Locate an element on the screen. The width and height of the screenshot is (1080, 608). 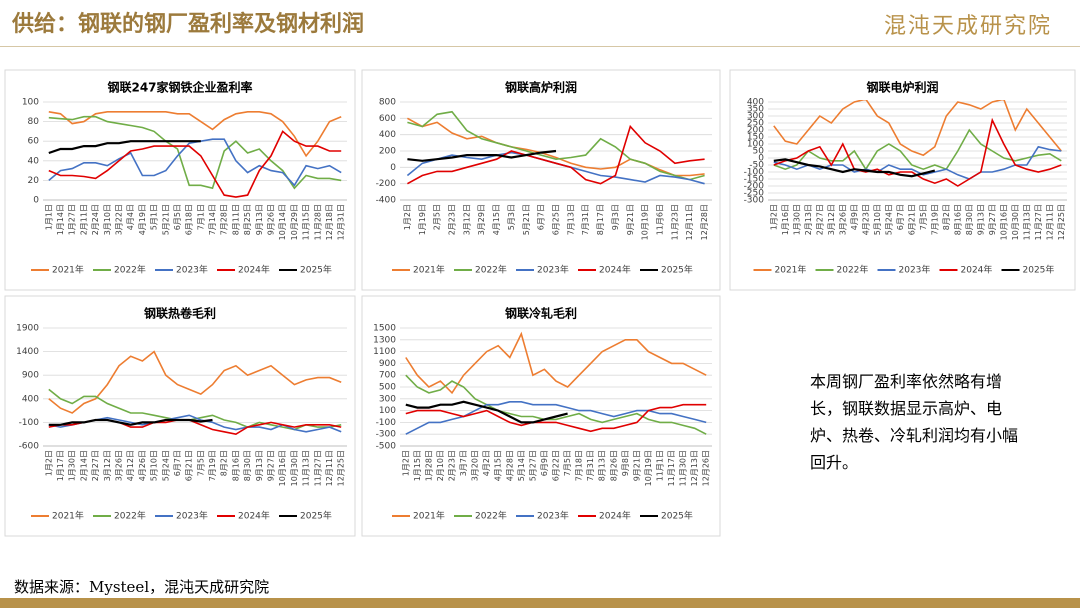
x-tick-label: 8月26日 is located at coordinates (613, 465).